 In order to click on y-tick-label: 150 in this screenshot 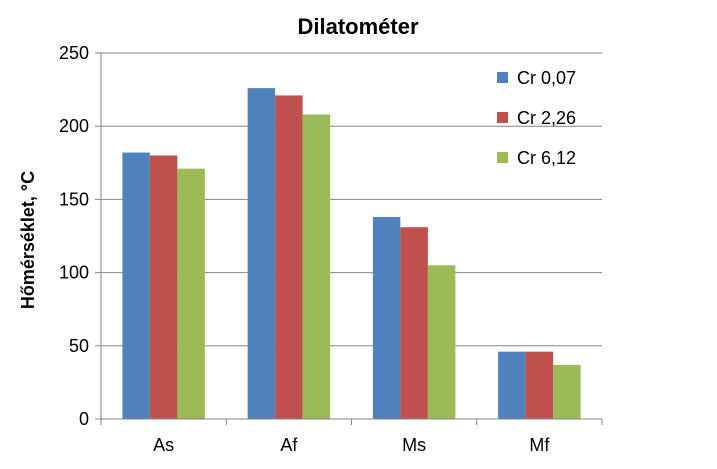, I will do `click(74, 199)`.